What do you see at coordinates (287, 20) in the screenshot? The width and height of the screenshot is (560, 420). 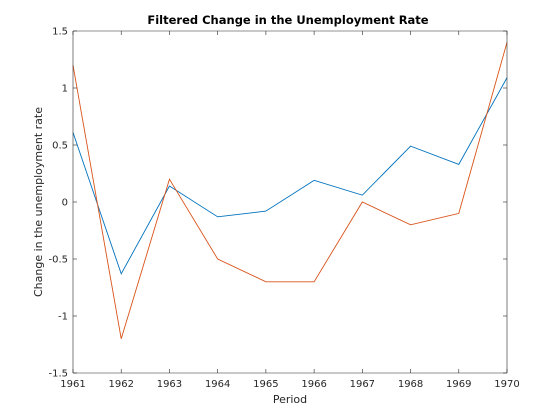 I see `chart-title: Filtered Change in the Unemployment Rate` at bounding box center [287, 20].